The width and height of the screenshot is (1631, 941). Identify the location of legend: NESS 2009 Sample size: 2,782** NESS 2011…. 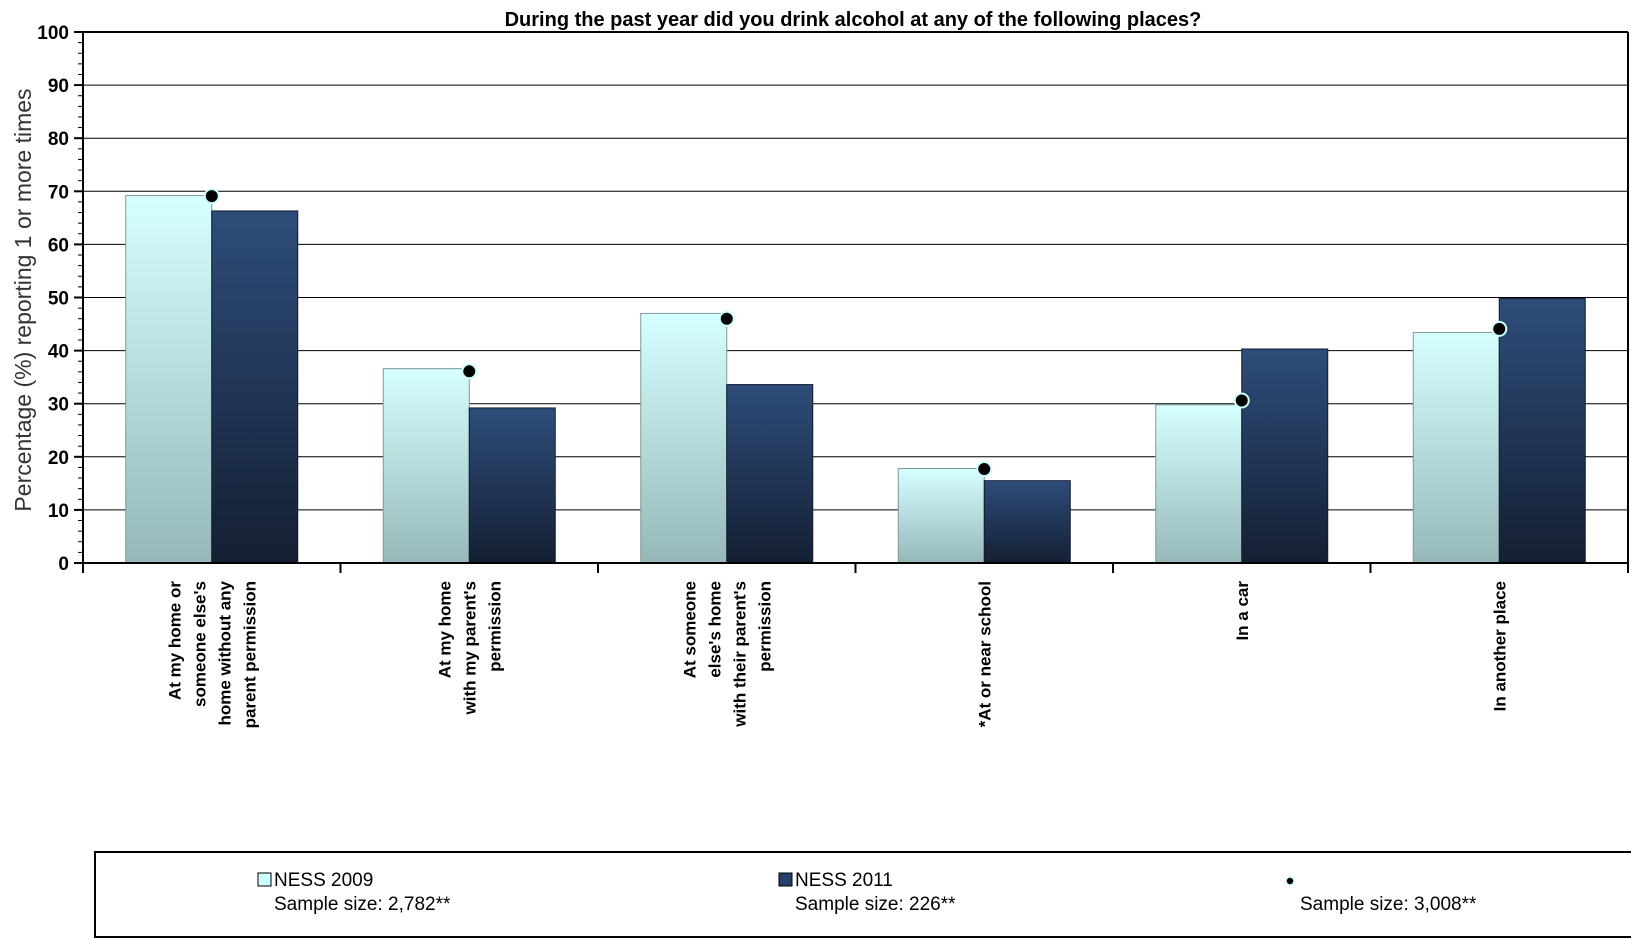
(862, 894).